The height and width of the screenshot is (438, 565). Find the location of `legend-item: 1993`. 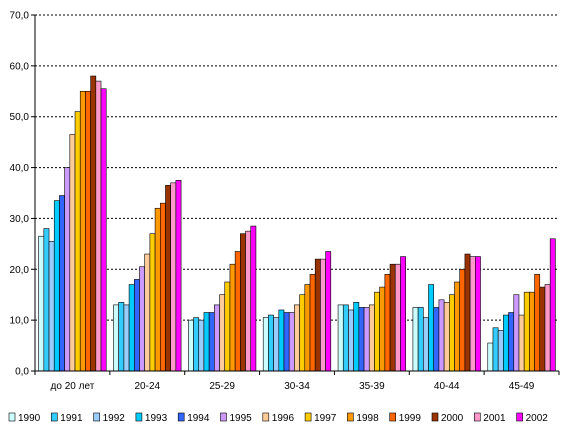

legend-item: 1993 is located at coordinates (151, 418).